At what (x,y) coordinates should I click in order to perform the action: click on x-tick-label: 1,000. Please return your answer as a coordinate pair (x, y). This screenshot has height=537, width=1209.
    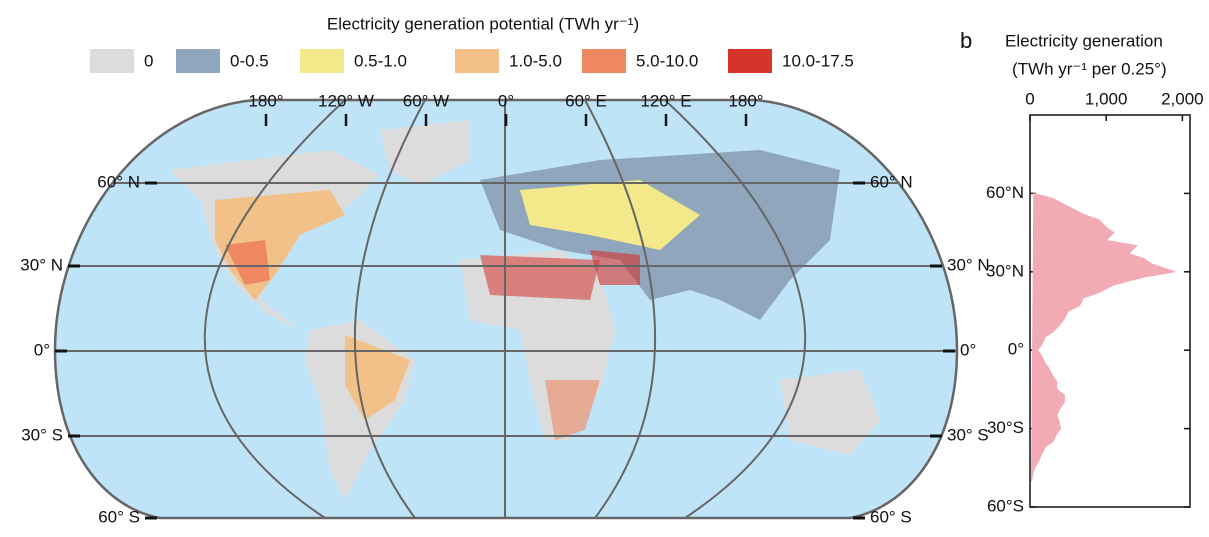
    Looking at the image, I should click on (1106, 98).